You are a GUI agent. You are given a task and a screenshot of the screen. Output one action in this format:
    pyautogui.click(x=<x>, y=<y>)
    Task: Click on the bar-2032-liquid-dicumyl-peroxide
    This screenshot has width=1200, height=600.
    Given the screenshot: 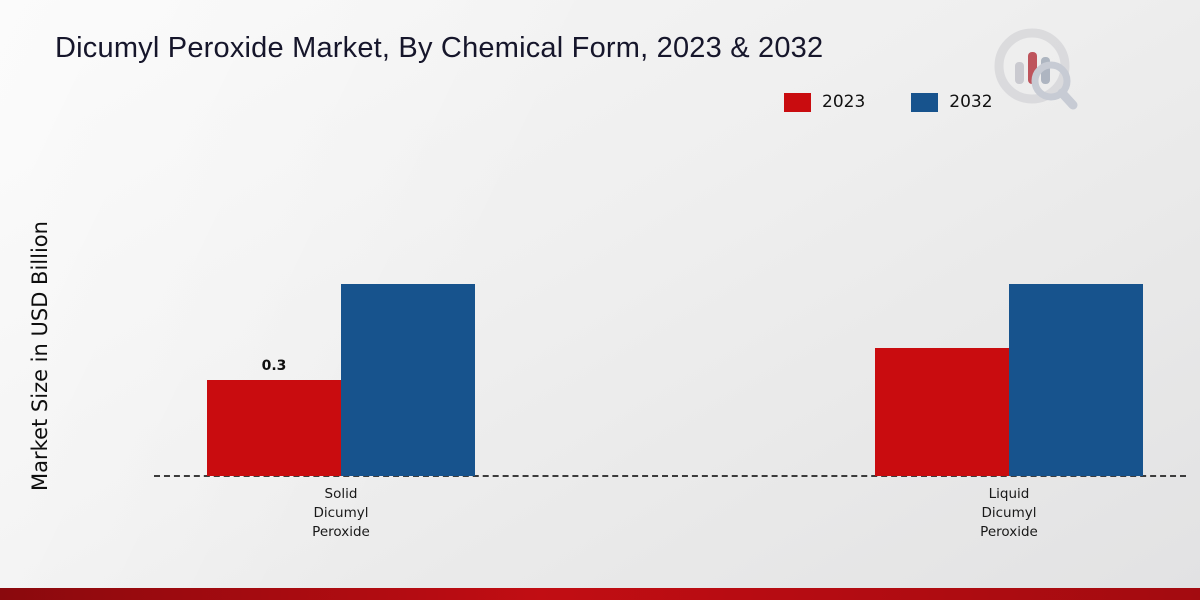 What is the action you would take?
    pyautogui.click(x=1076, y=380)
    